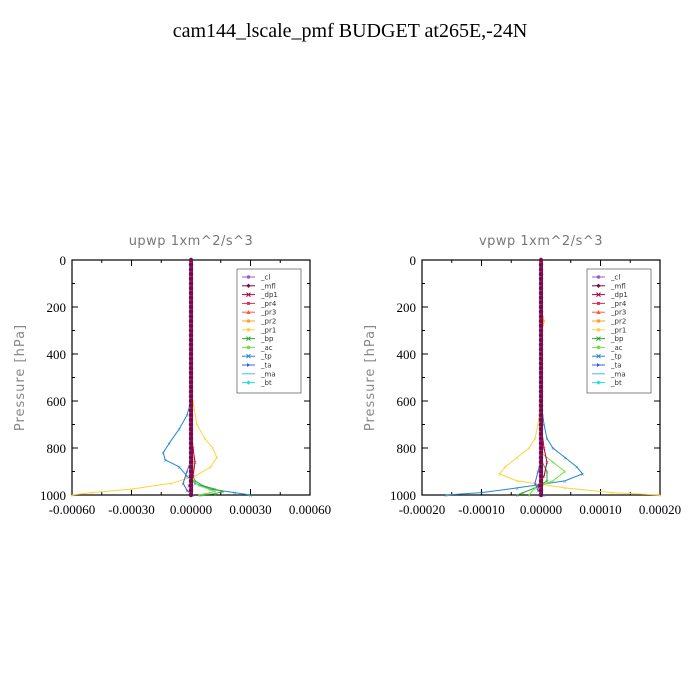 The width and height of the screenshot is (700, 700). Describe the element at coordinates (269, 295) in the screenshot. I see `legend-label-dp1: _dp1` at that location.